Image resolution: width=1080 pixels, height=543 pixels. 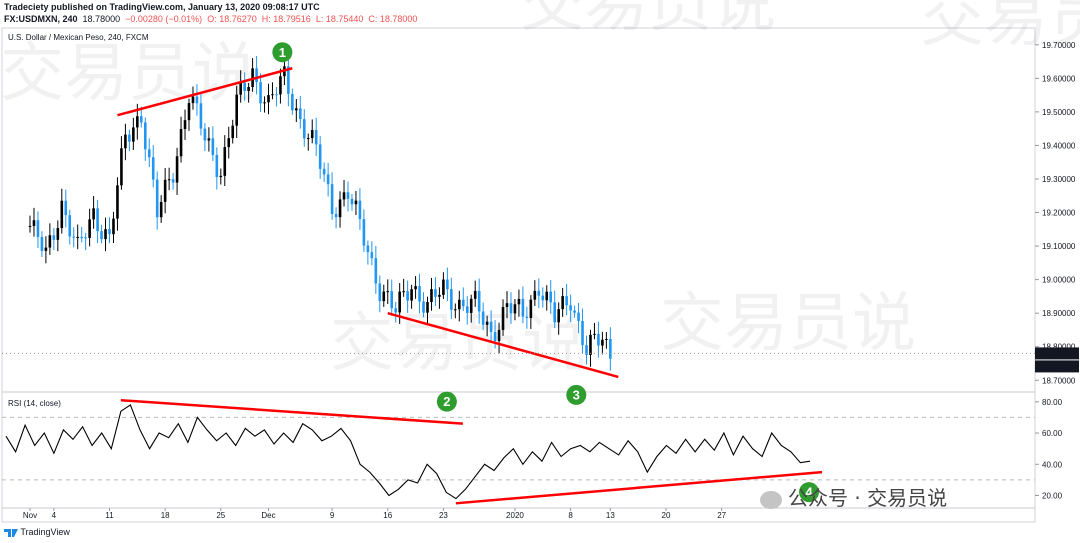 I want to click on change: −0.00280 (−0.01%), so click(x=164, y=19).